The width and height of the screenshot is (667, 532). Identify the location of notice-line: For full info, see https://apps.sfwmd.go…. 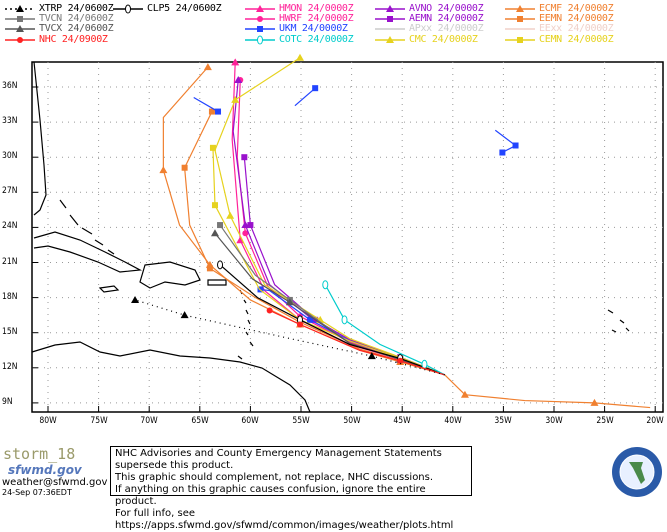
(284, 519).